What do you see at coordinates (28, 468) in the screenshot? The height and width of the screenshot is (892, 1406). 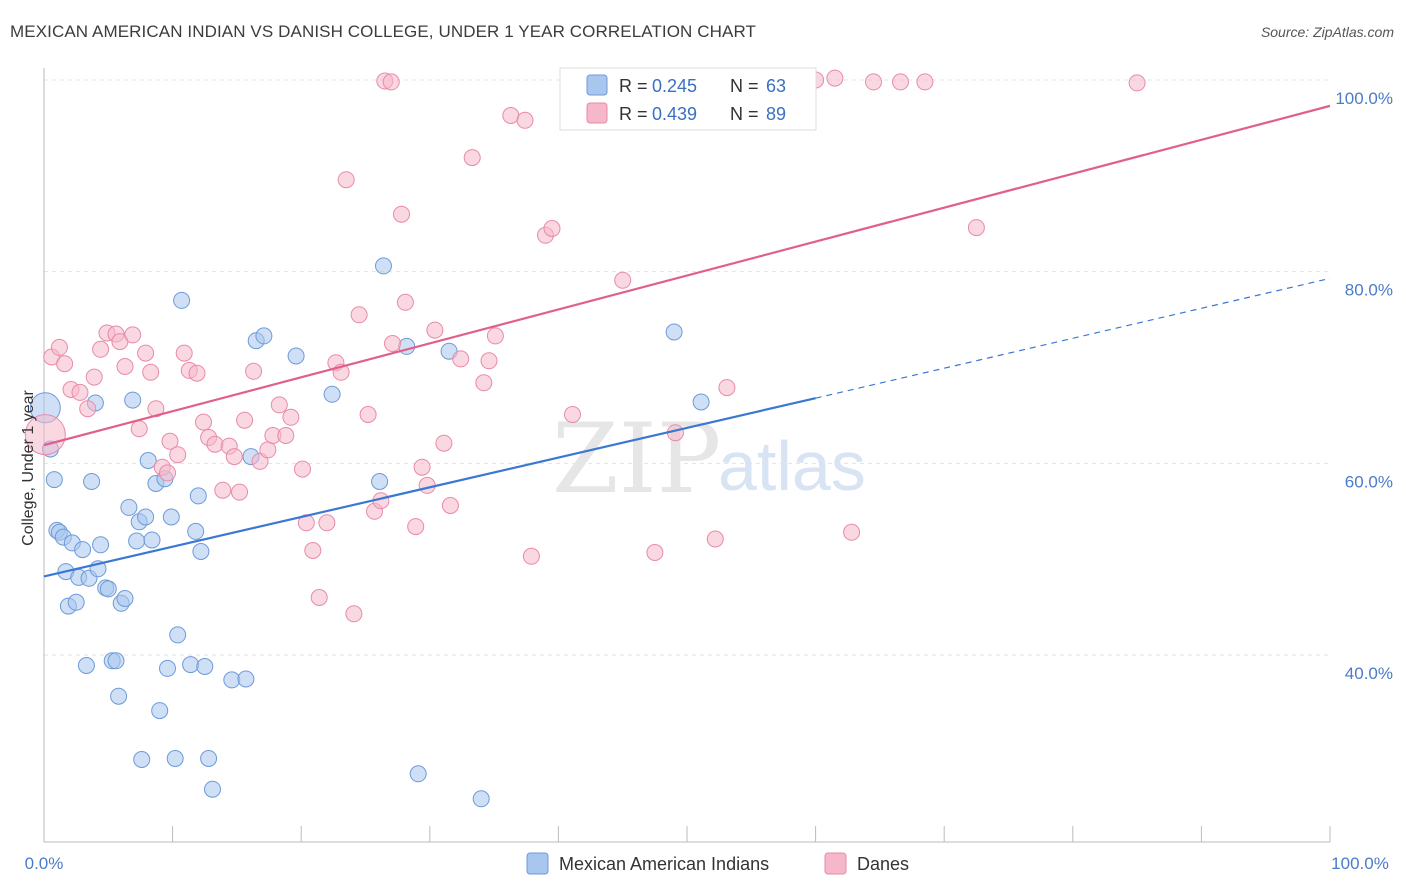 I see `y-axis-label: College, Under 1 year` at bounding box center [28, 468].